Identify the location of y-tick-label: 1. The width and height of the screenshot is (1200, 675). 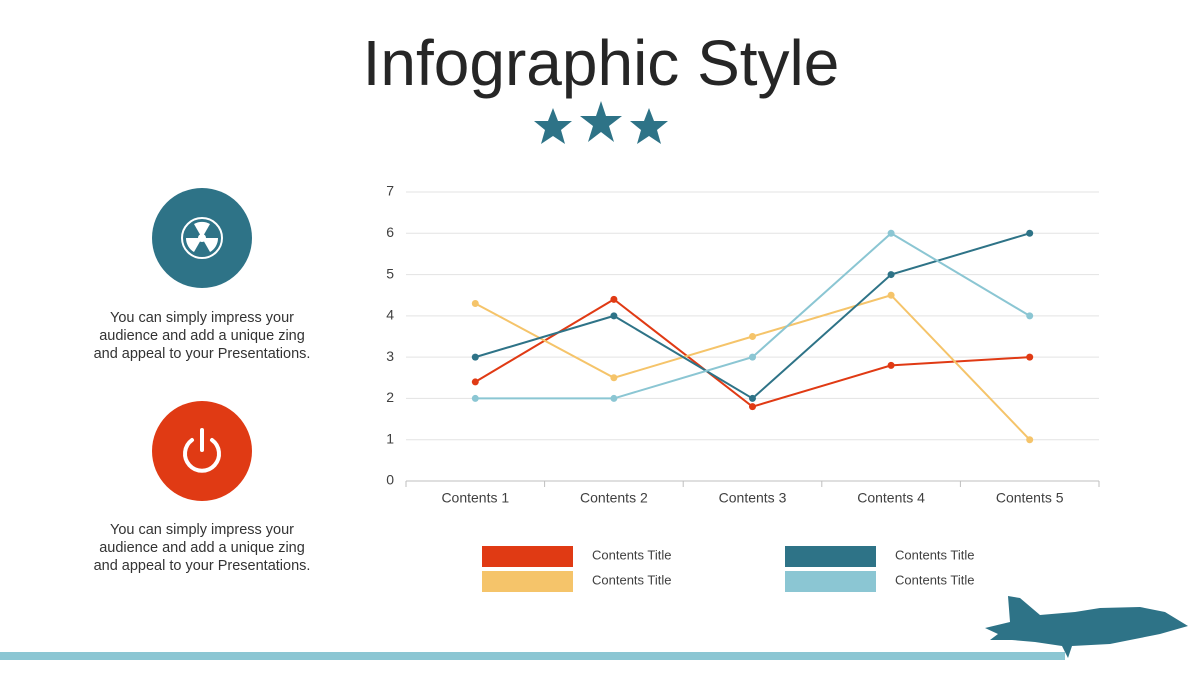
(390, 438).